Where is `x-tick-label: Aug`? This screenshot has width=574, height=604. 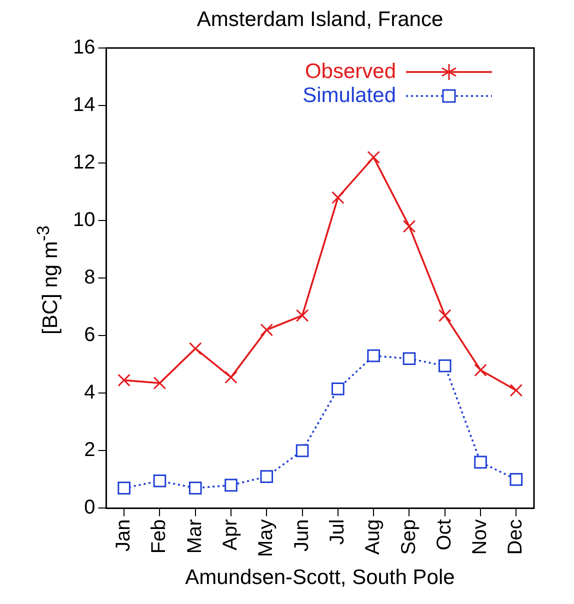
x-tick-label: Aug is located at coordinates (373, 537).